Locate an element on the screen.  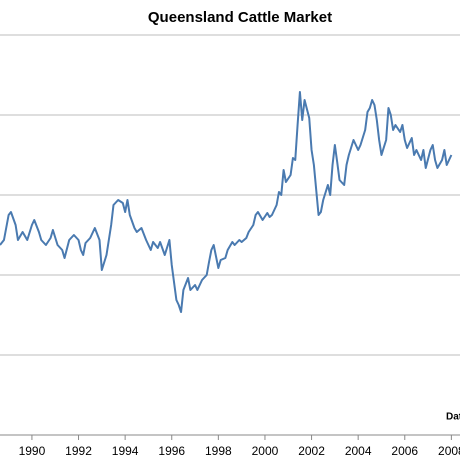
x-tick-label: 1996 is located at coordinates (171, 451).